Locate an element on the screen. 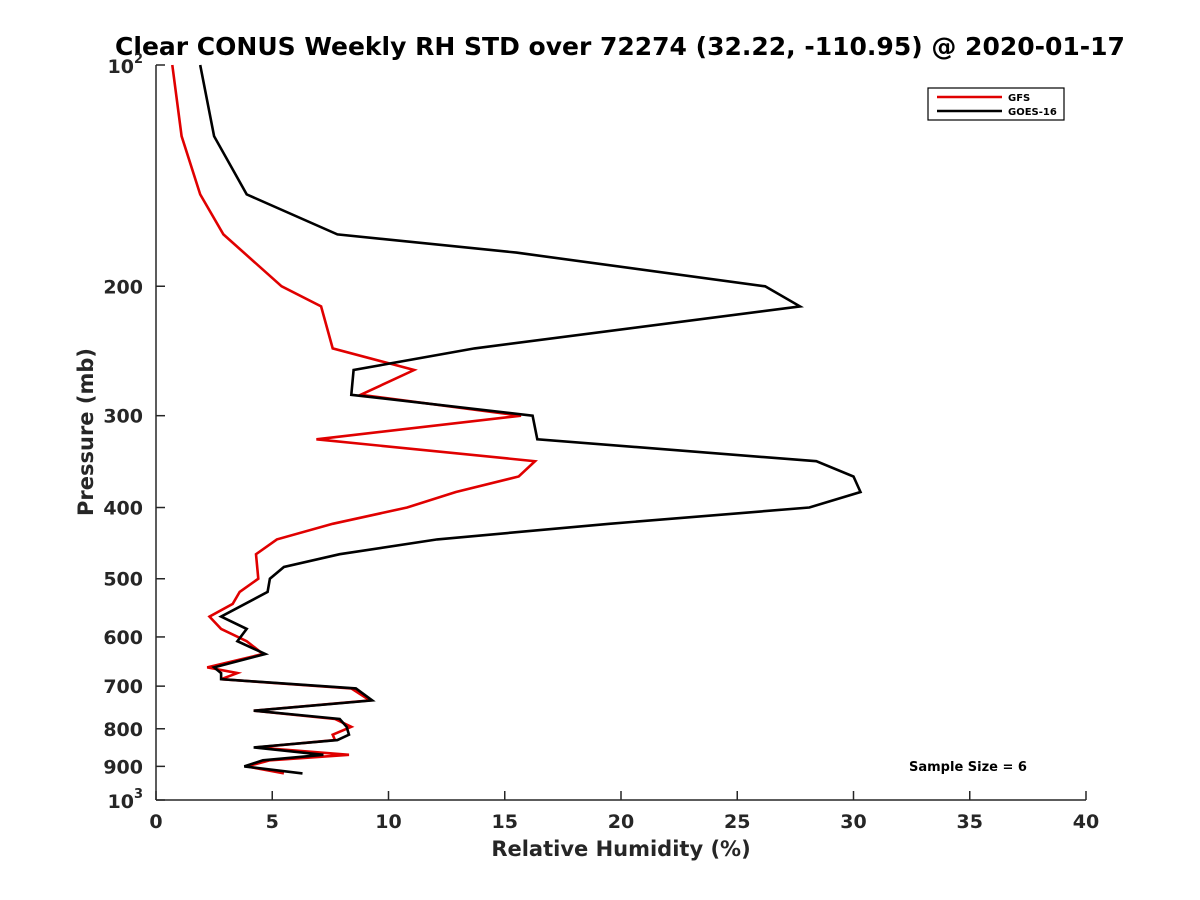  y-tick-label: 900 is located at coordinates (123, 767).